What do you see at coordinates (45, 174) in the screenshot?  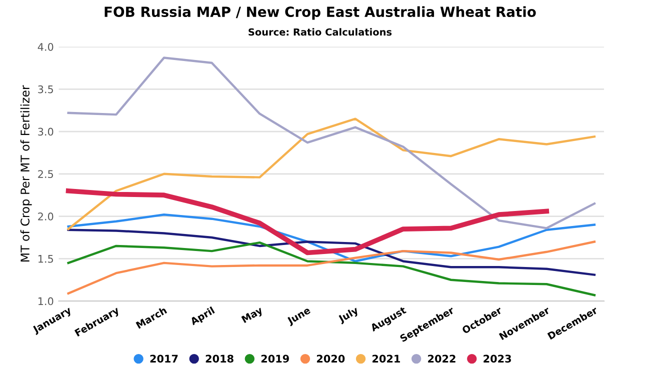 I see `y-tick-label: 2.5` at bounding box center [45, 174].